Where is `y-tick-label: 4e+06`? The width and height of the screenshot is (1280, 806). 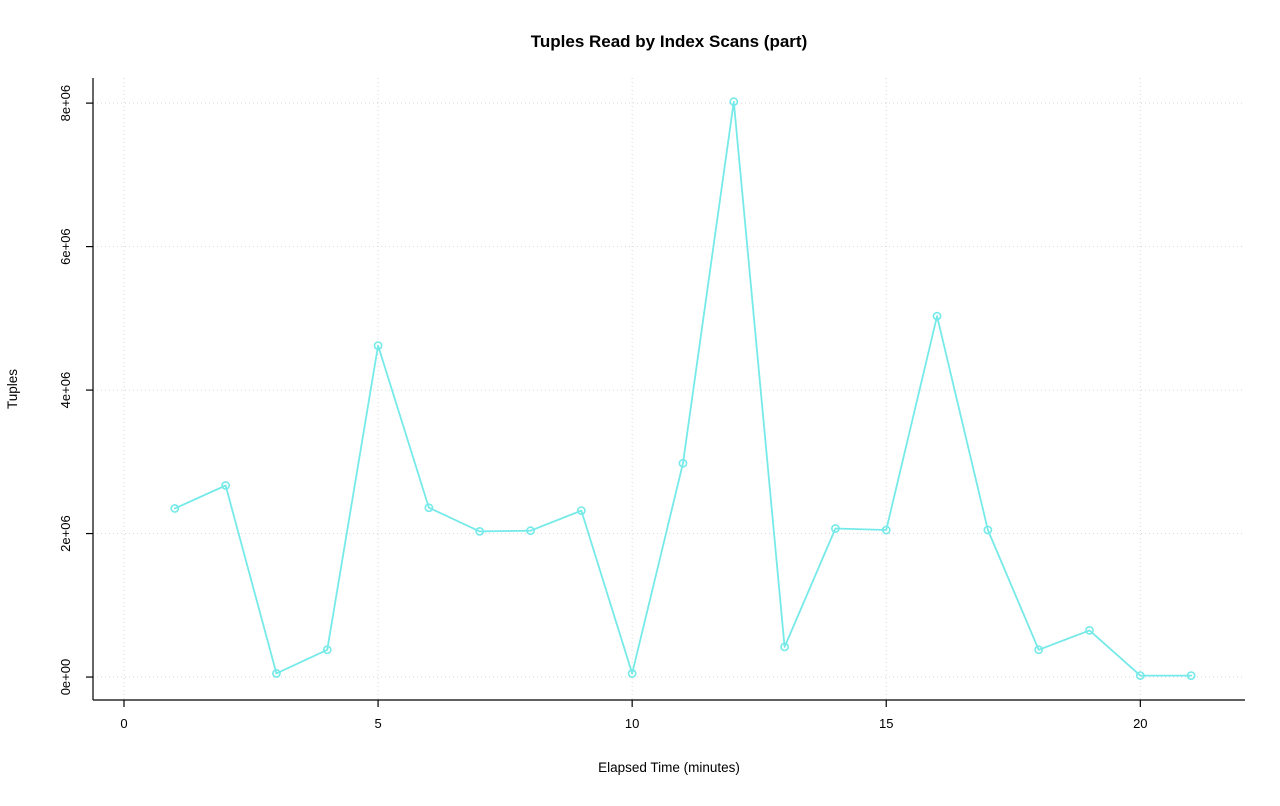
y-tick-label: 4e+06 is located at coordinates (65, 390).